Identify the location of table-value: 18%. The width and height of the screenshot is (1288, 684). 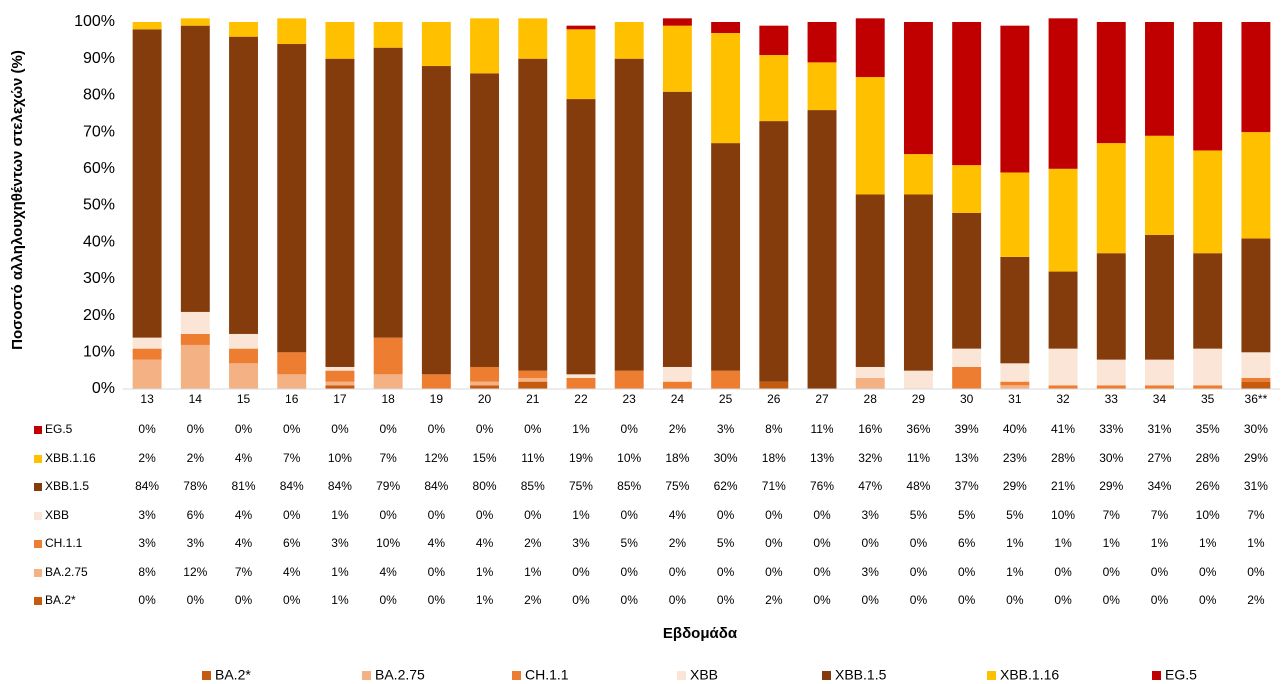
(677, 458).